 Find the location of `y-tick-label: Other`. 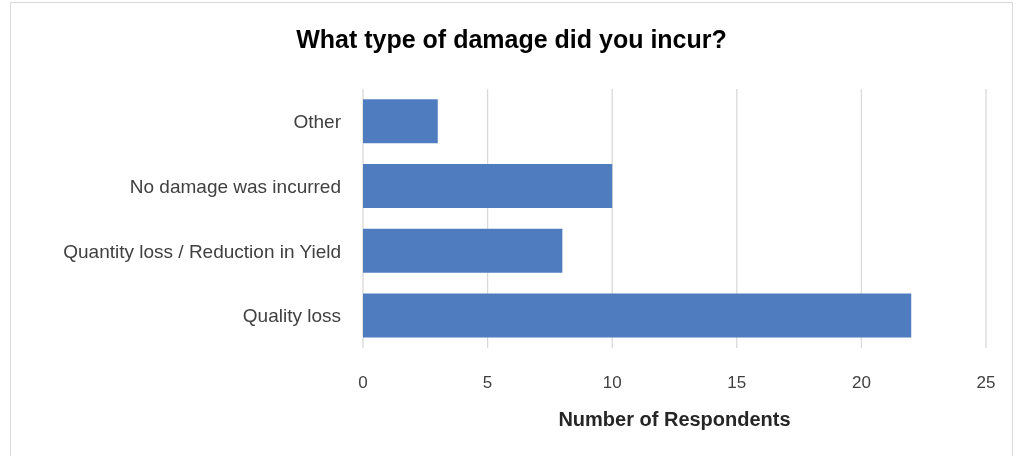

y-tick-label: Other is located at coordinates (317, 122).